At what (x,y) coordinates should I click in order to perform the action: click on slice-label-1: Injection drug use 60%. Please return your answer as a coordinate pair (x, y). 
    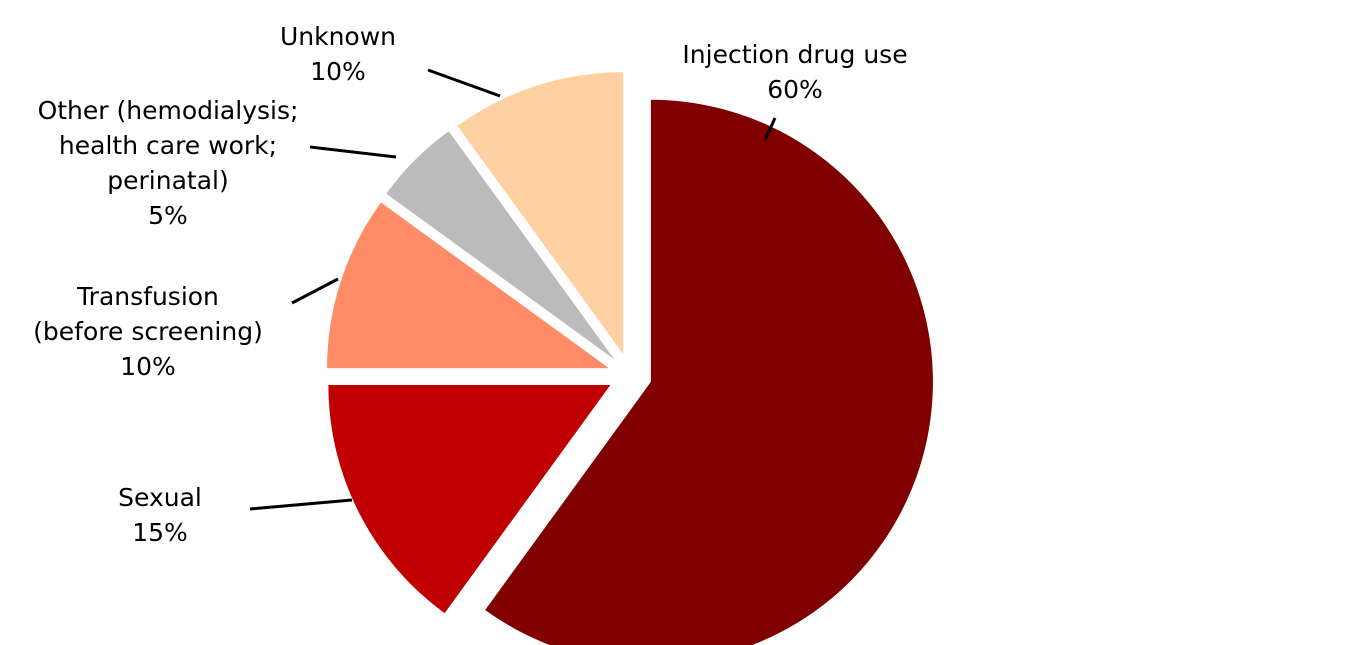
    Looking at the image, I should click on (794, 72).